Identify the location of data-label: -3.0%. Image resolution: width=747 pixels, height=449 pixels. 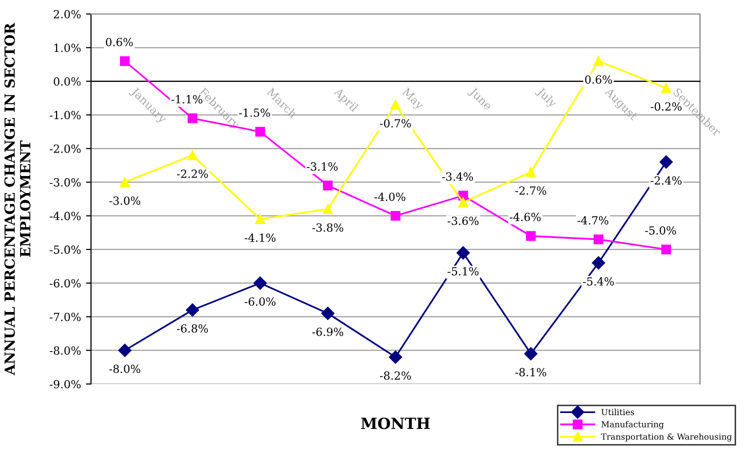
(124, 200).